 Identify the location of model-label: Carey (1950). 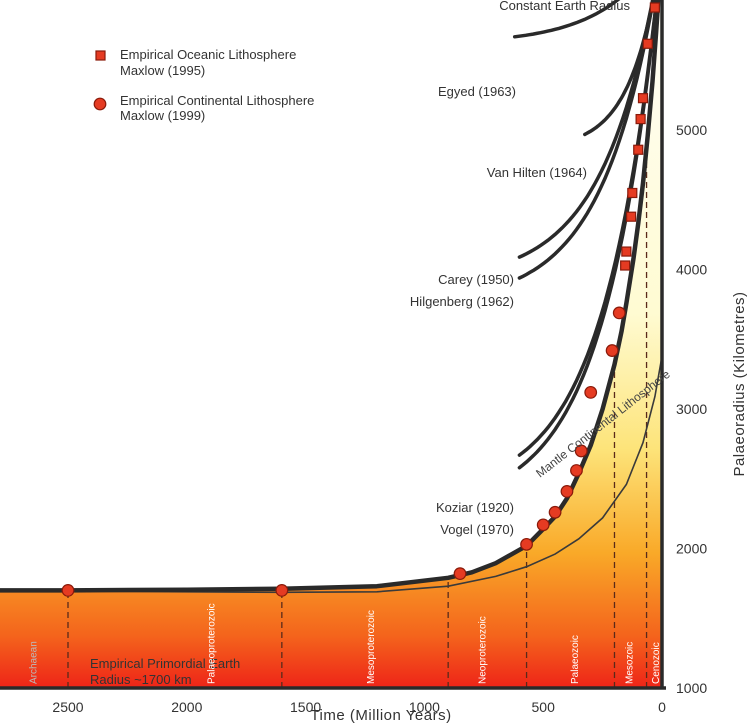
(476, 279).